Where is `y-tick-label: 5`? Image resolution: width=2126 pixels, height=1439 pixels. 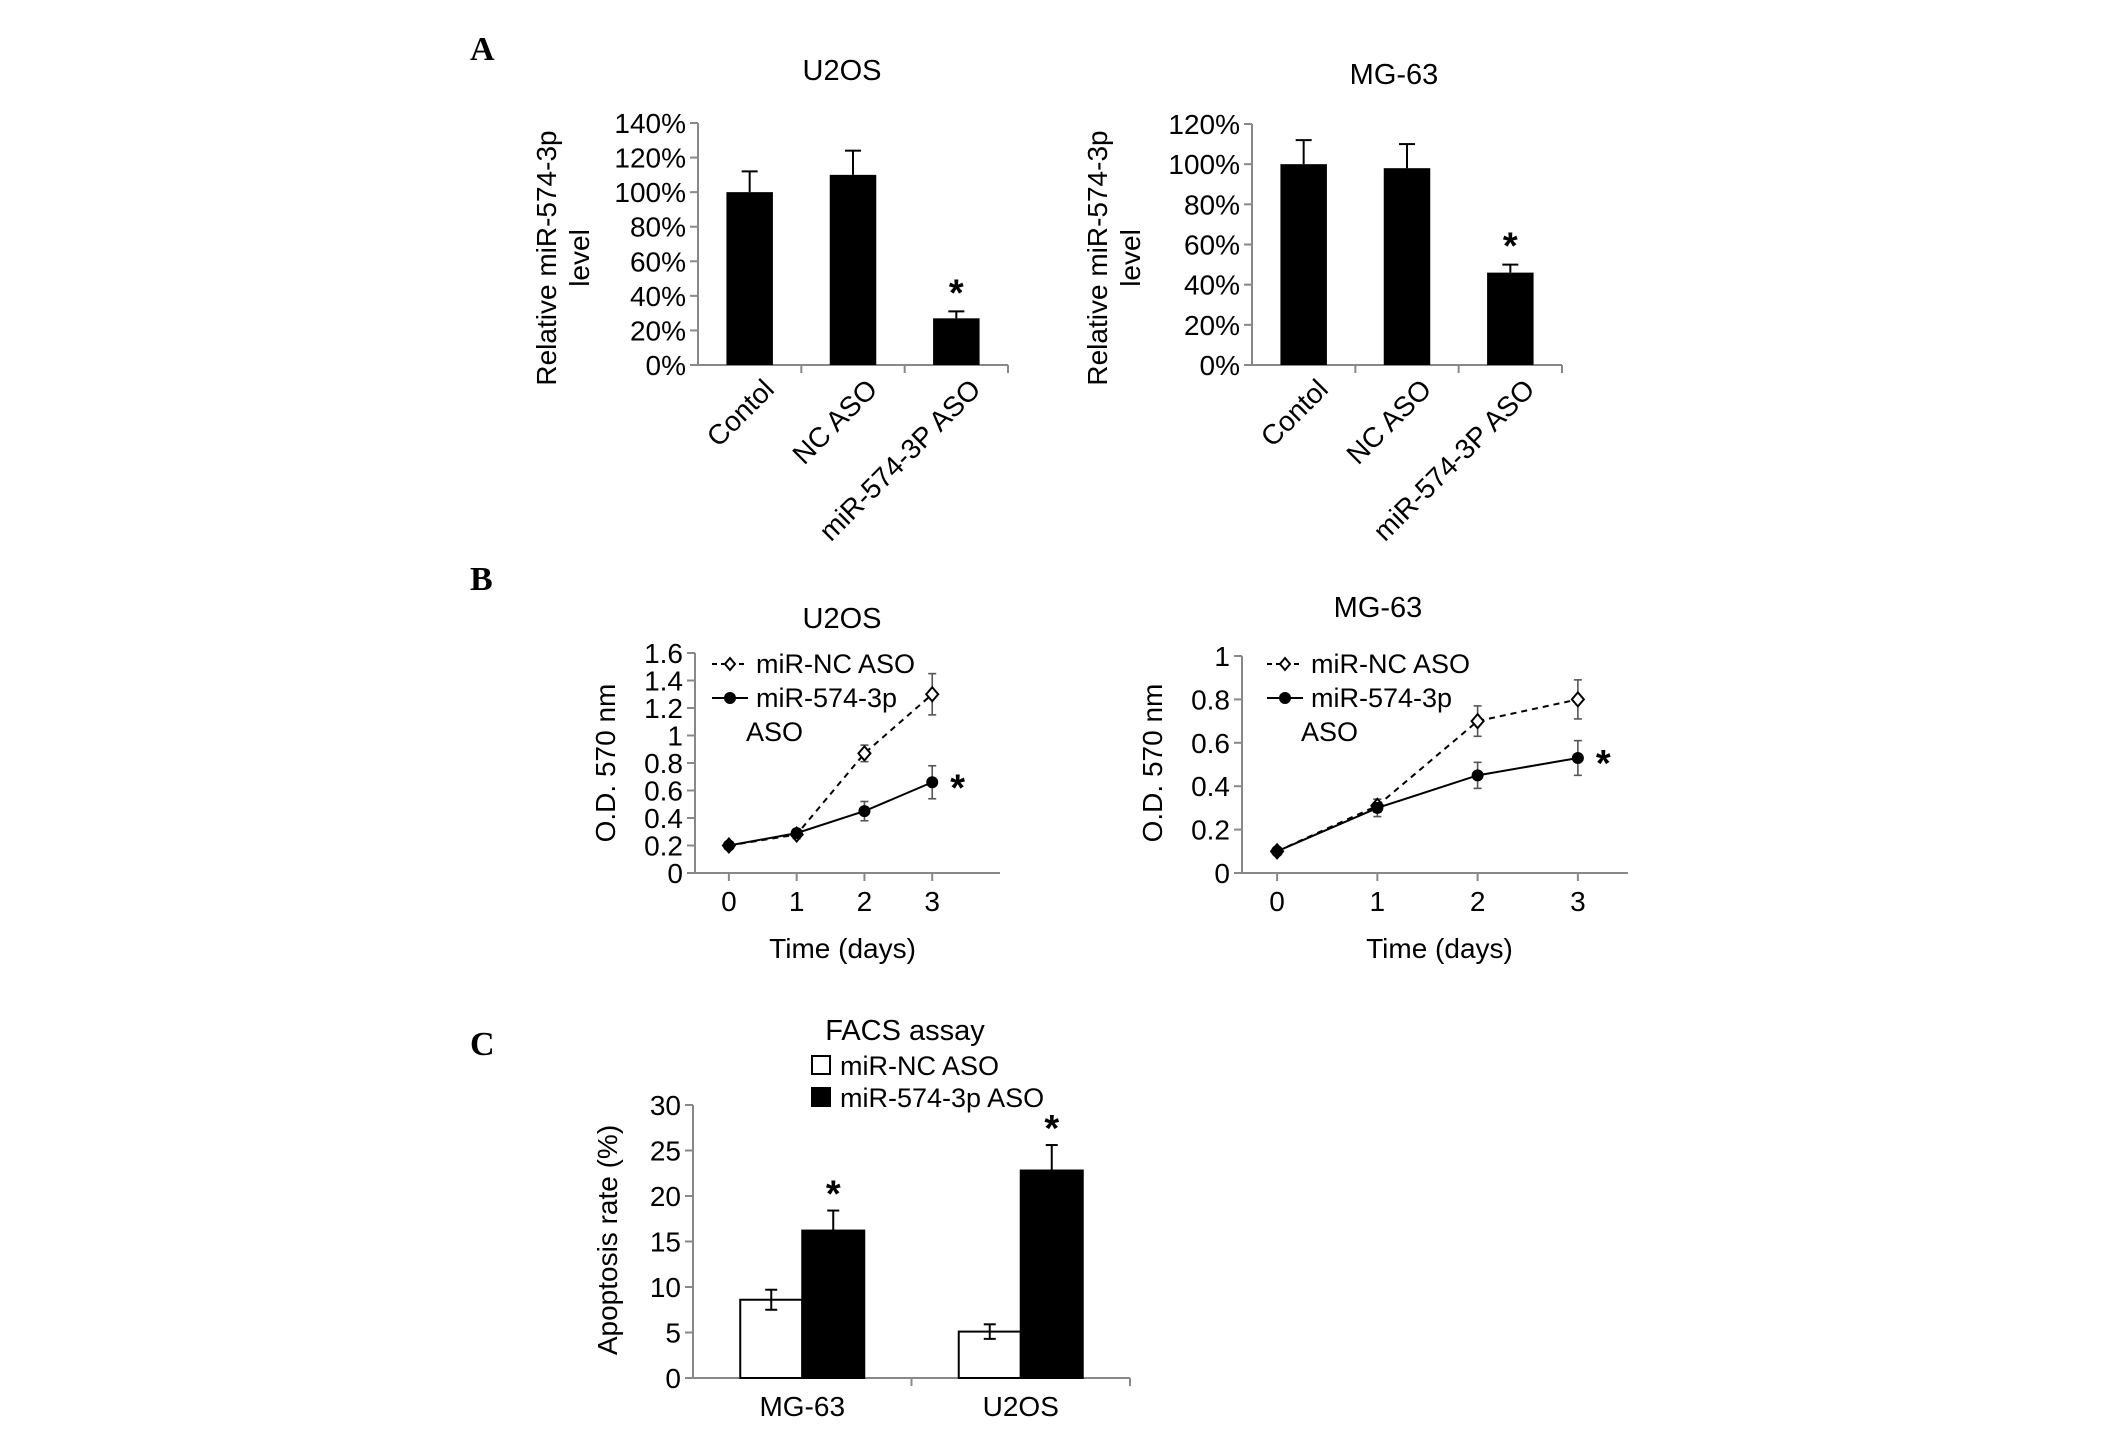 y-tick-label: 5 is located at coordinates (673, 1333).